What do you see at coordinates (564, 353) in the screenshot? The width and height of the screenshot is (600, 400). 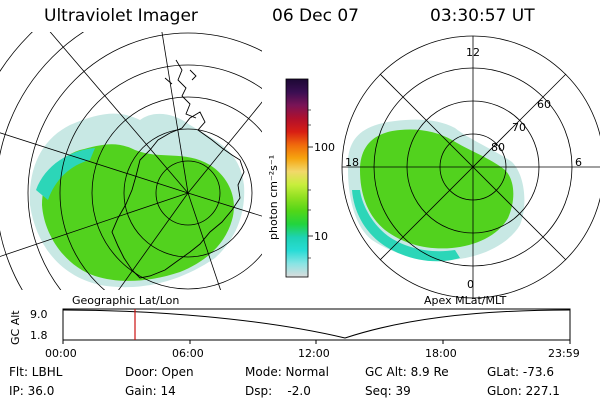 I see `altitude-xtick: 23:59` at bounding box center [564, 353].